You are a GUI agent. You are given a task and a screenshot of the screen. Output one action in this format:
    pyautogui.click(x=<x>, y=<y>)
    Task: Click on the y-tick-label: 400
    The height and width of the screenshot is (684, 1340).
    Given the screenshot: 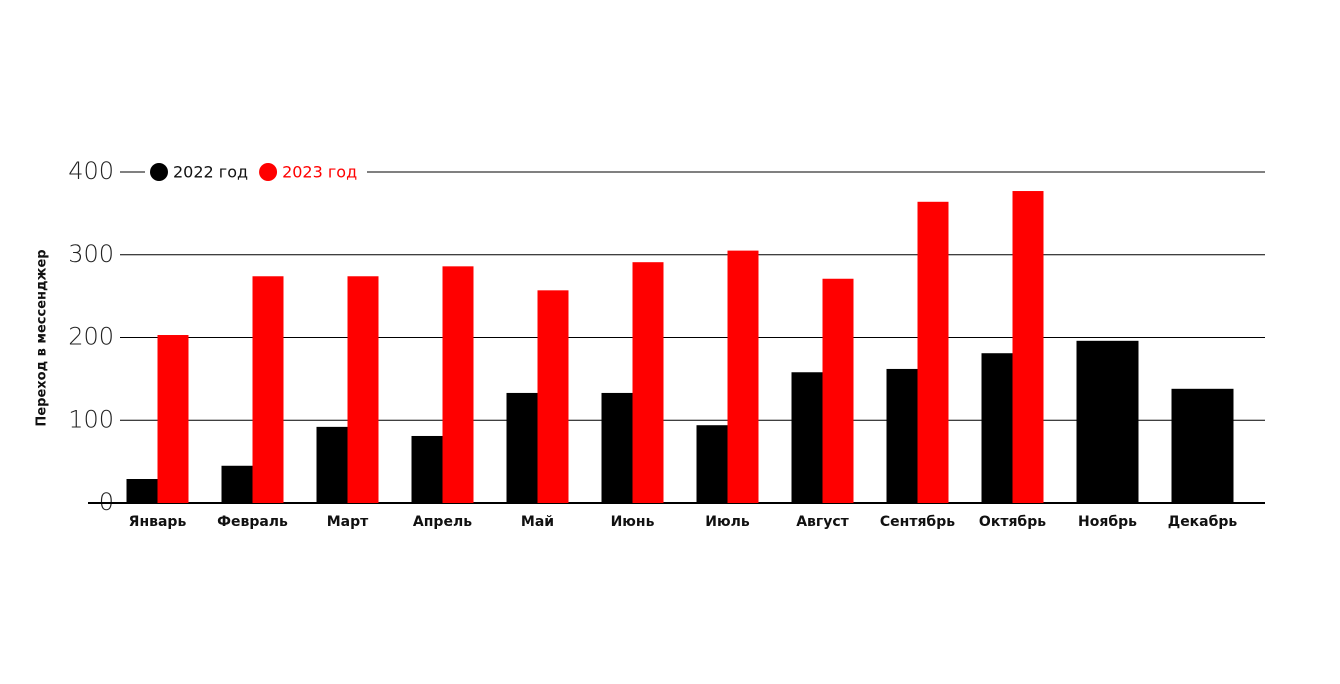 What is the action you would take?
    pyautogui.click(x=91, y=171)
    